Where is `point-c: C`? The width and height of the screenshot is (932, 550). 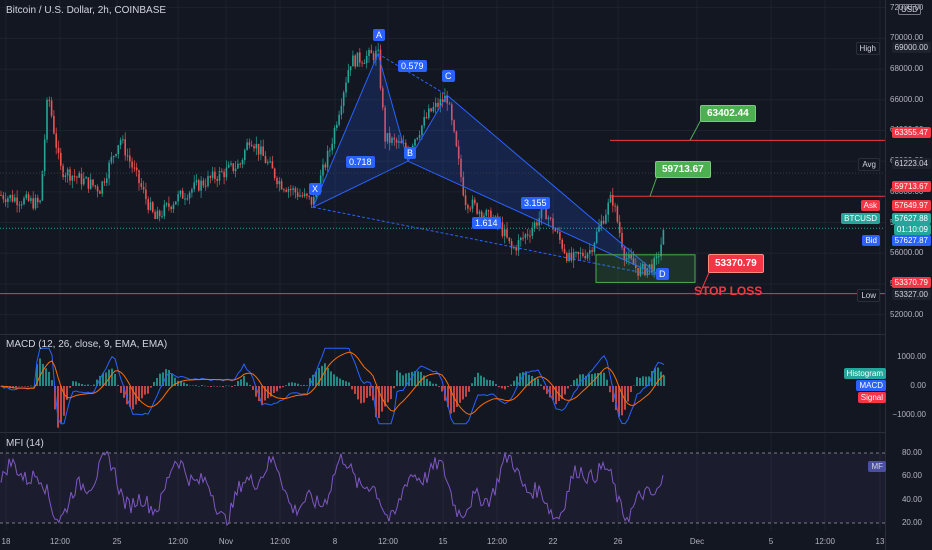
point-c: C is located at coordinates (448, 76).